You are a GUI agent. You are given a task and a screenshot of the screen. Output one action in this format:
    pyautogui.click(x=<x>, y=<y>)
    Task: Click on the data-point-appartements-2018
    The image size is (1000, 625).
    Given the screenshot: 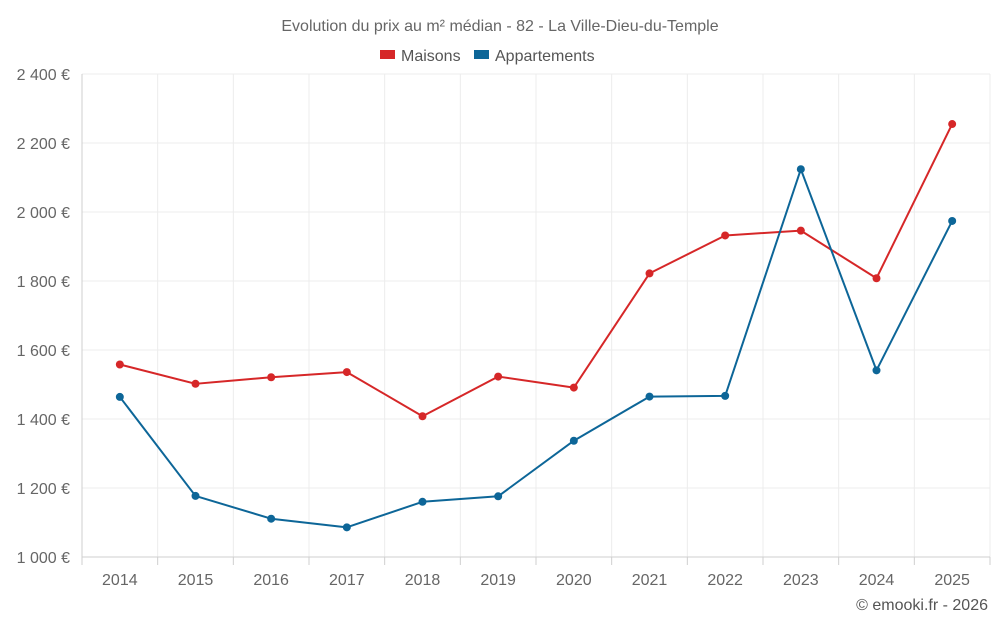 What is the action you would take?
    pyautogui.click(x=422, y=501)
    